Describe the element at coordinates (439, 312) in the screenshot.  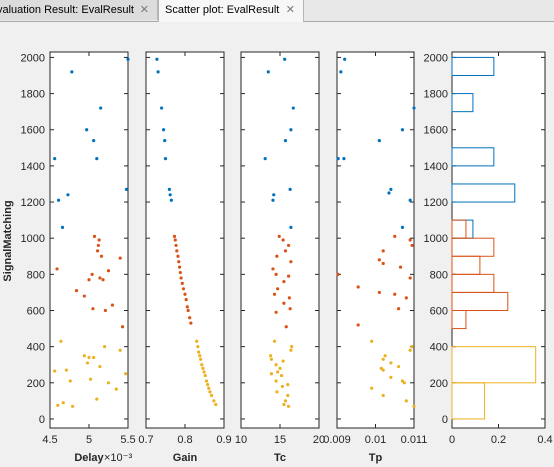
I see `y-tick-label: 600` at that location.